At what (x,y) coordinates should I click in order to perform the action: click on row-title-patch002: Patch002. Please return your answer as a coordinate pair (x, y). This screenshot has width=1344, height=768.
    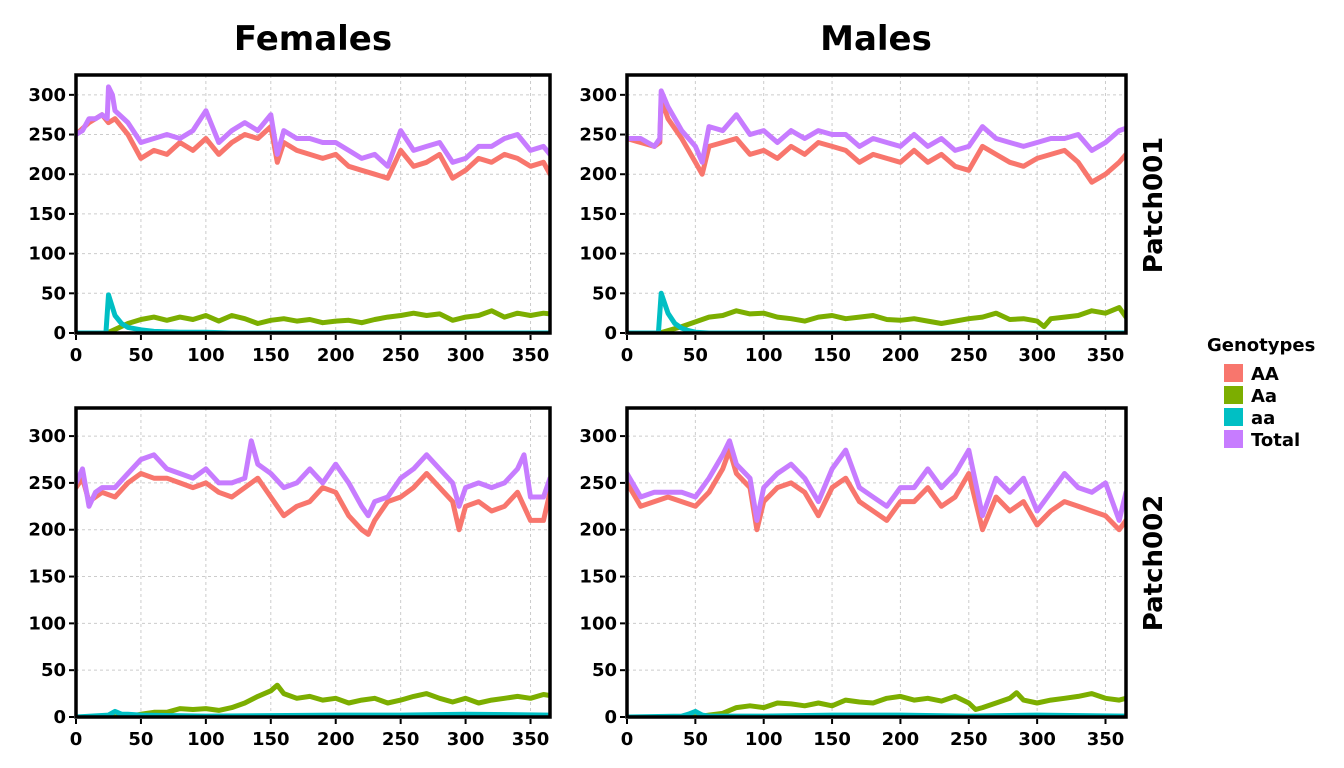
    Looking at the image, I should click on (1154, 563).